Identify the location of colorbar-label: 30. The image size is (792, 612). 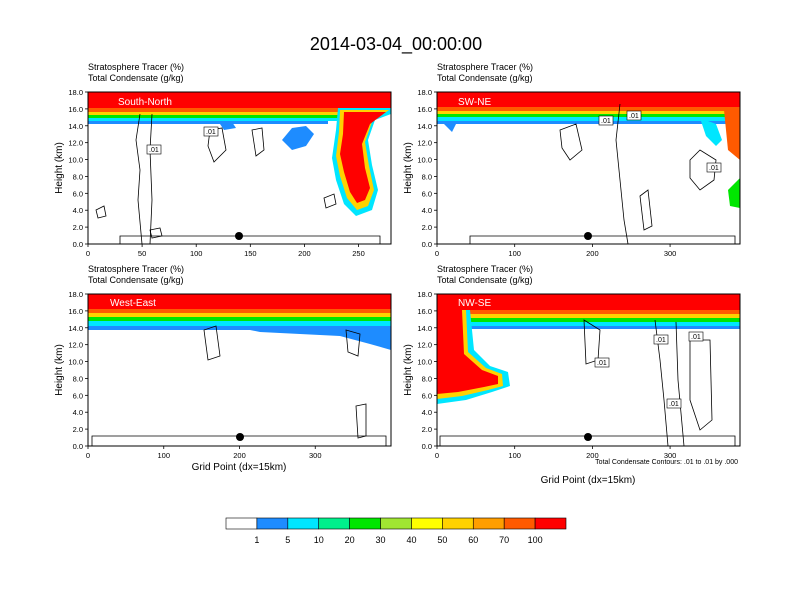
(381, 540).